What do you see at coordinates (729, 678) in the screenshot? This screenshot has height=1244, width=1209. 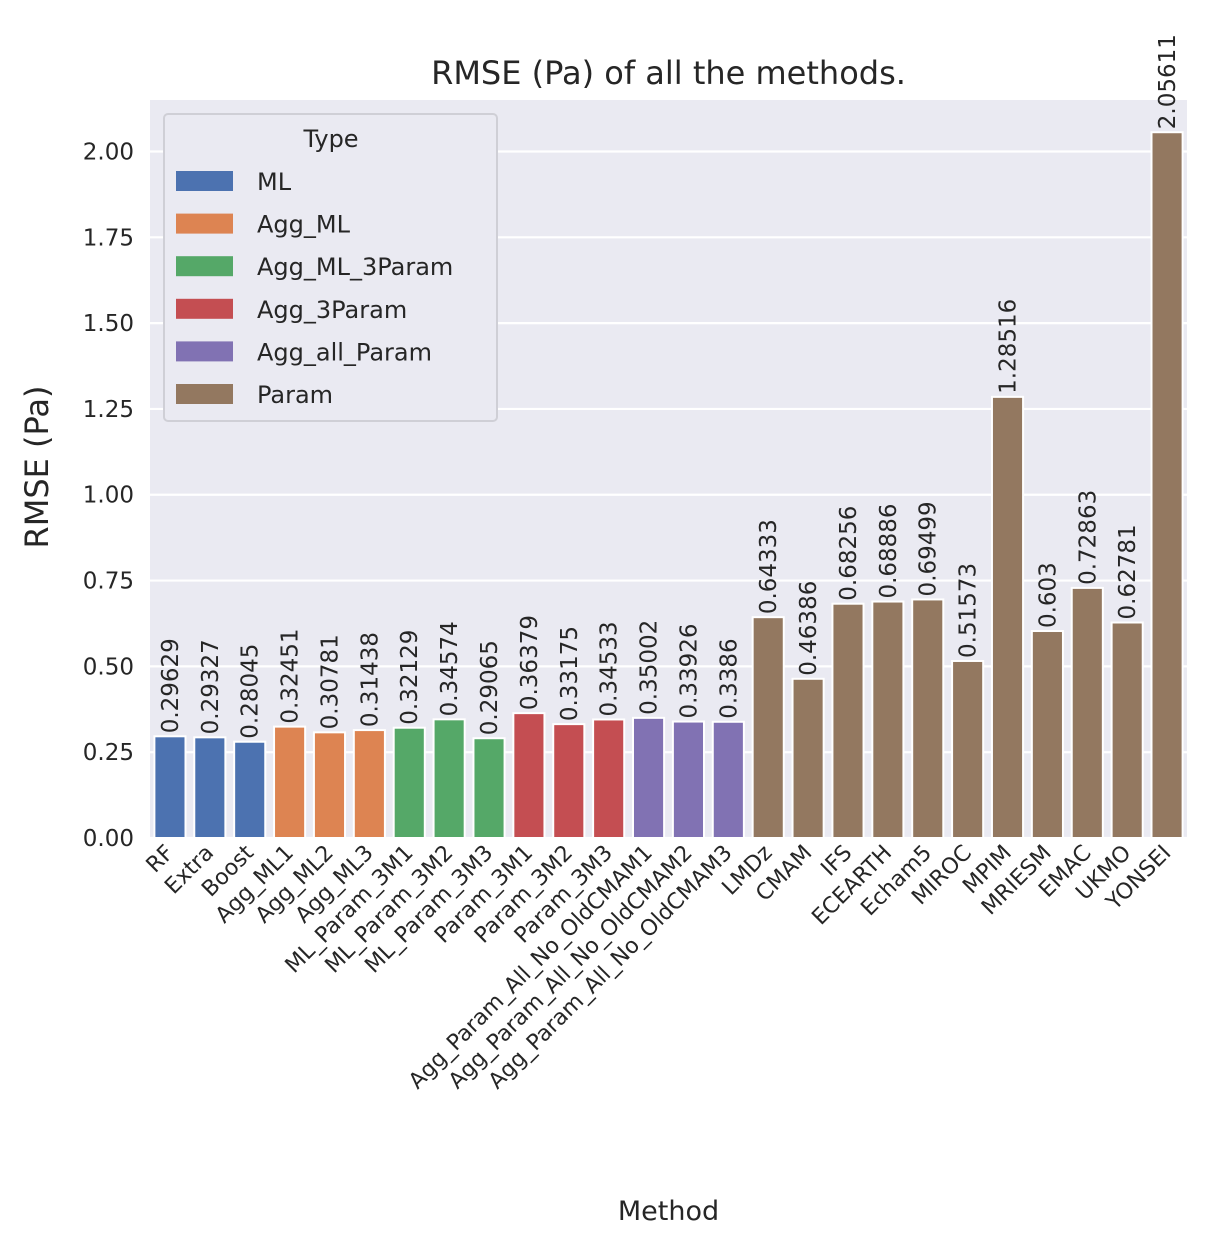 I see `data-label: 0.3386` at bounding box center [729, 678].